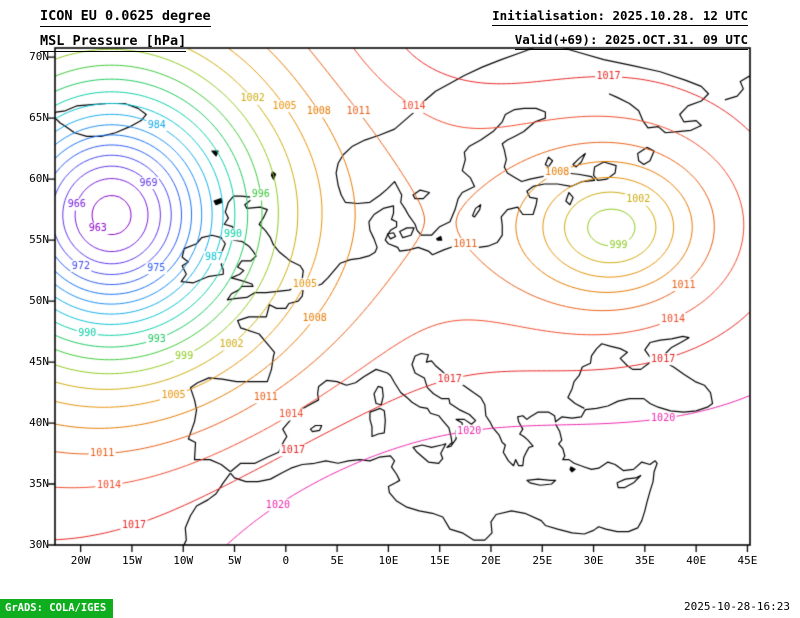 This screenshot has height=618, width=800. What do you see at coordinates (439, 560) in the screenshot?
I see `lon-tick-label: 15E` at bounding box center [439, 560].